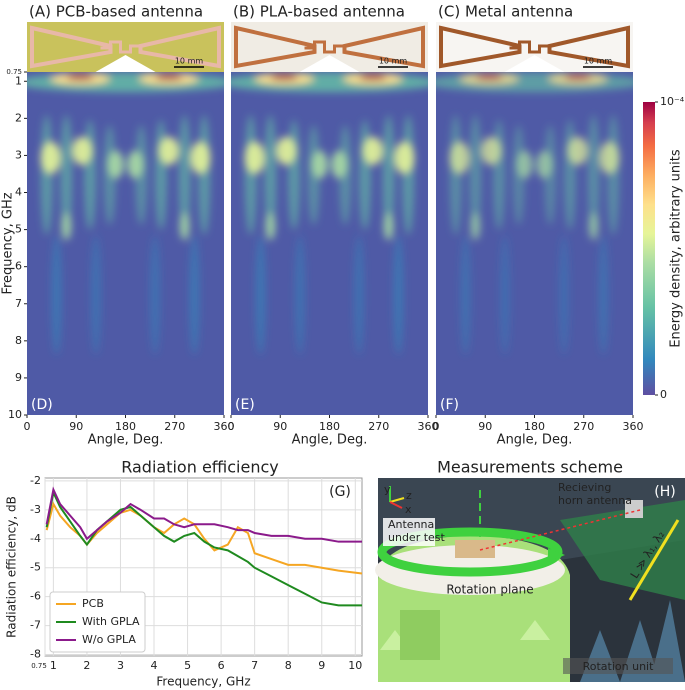 The width and height of the screenshot is (685, 690). Describe the element at coordinates (120, 665) in the screenshot. I see `x-tick-label: 3` at that location.